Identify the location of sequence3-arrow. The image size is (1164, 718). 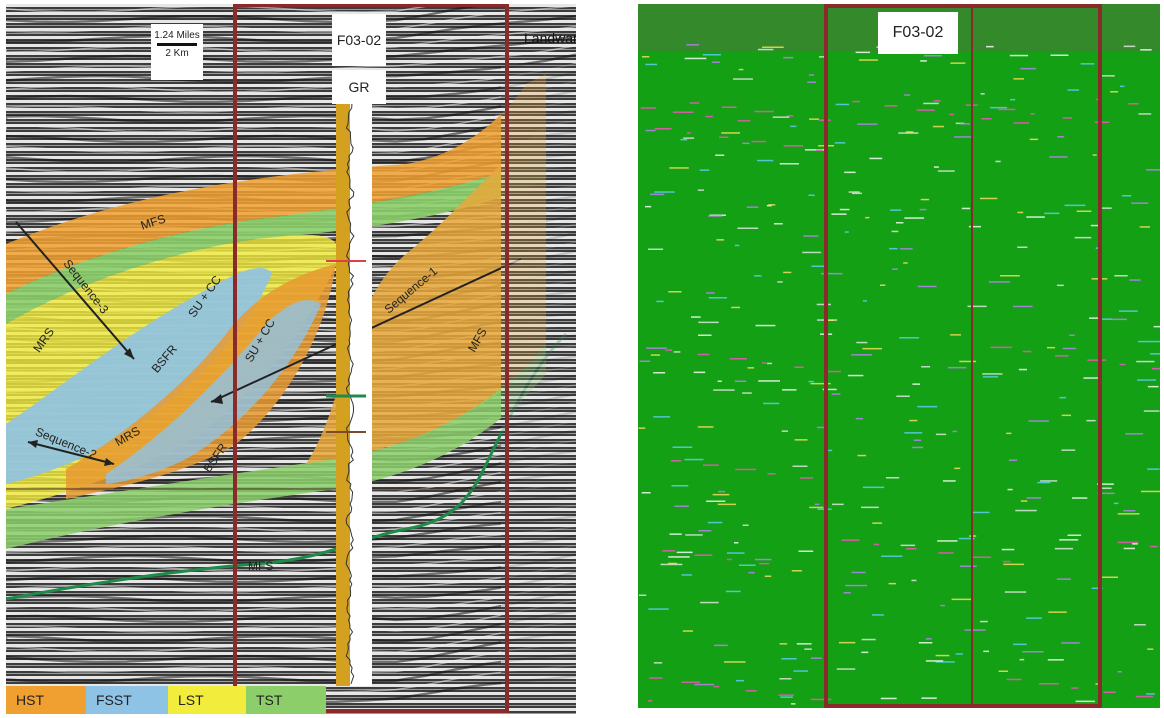
(75, 290).